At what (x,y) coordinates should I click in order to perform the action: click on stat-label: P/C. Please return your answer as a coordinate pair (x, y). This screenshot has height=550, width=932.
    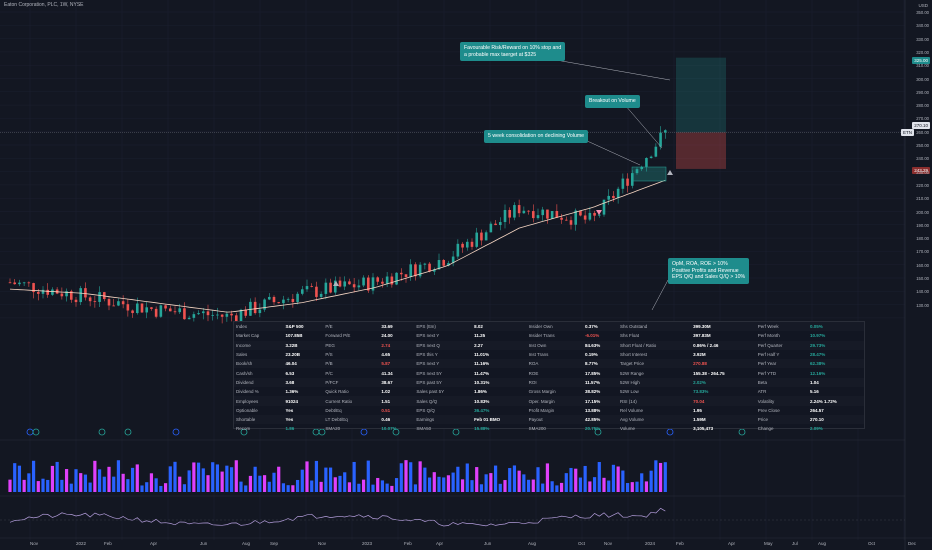
    Looking at the image, I should click on (329, 373).